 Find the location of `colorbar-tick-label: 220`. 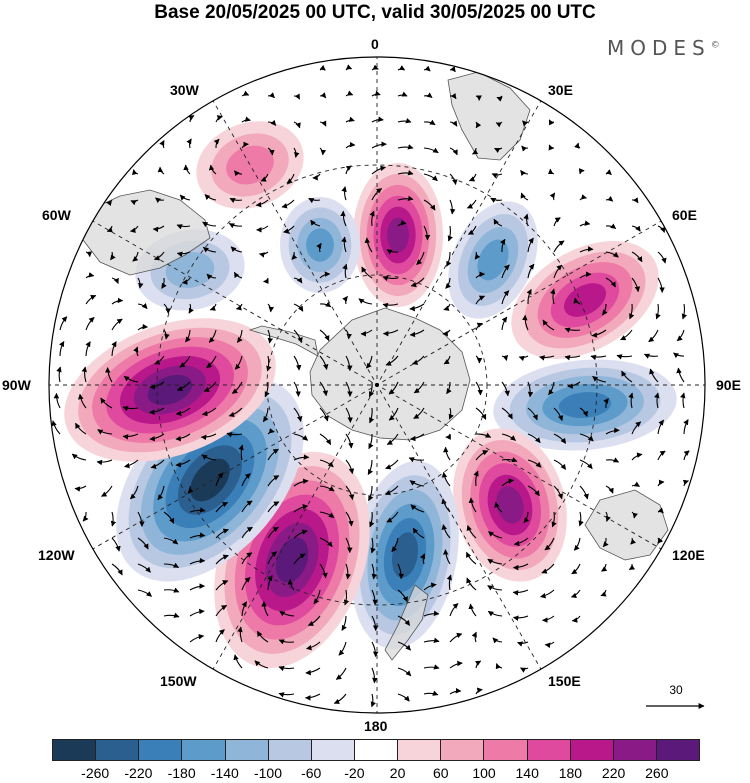

colorbar-tick-label: 220 is located at coordinates (613, 773).